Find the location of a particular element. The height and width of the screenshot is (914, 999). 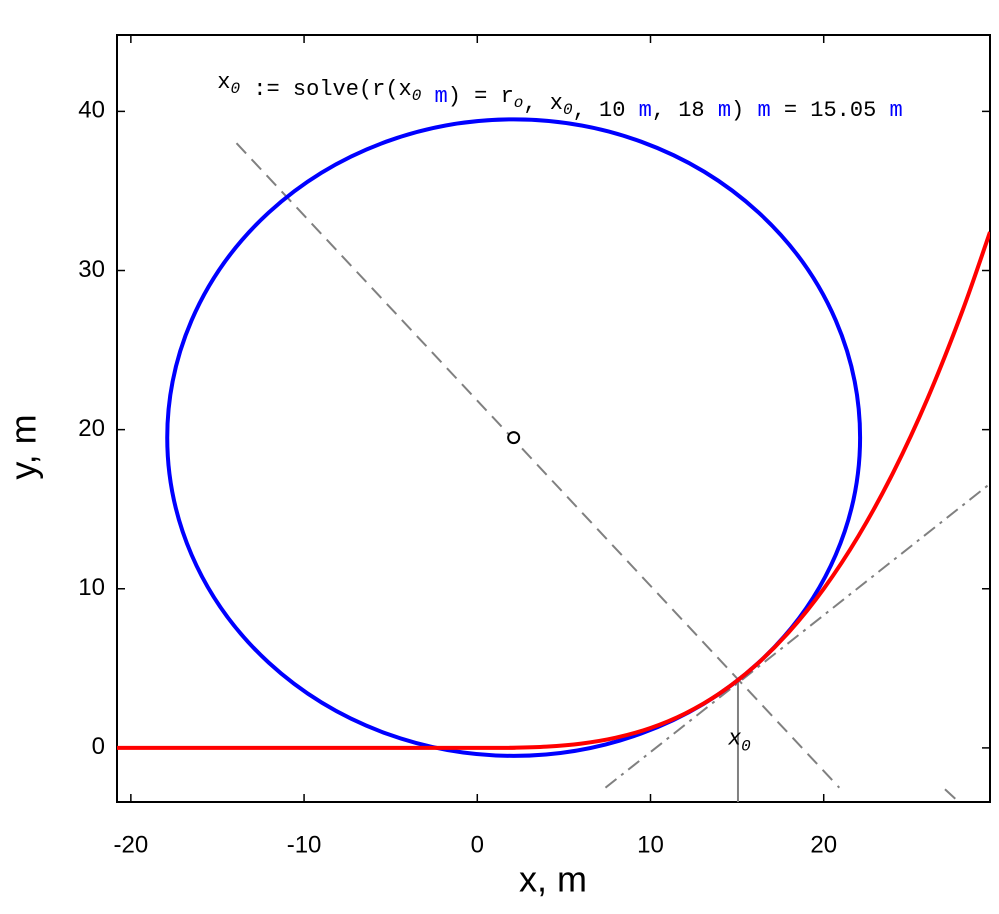

formula-part: = 15.05 is located at coordinates (830, 110).